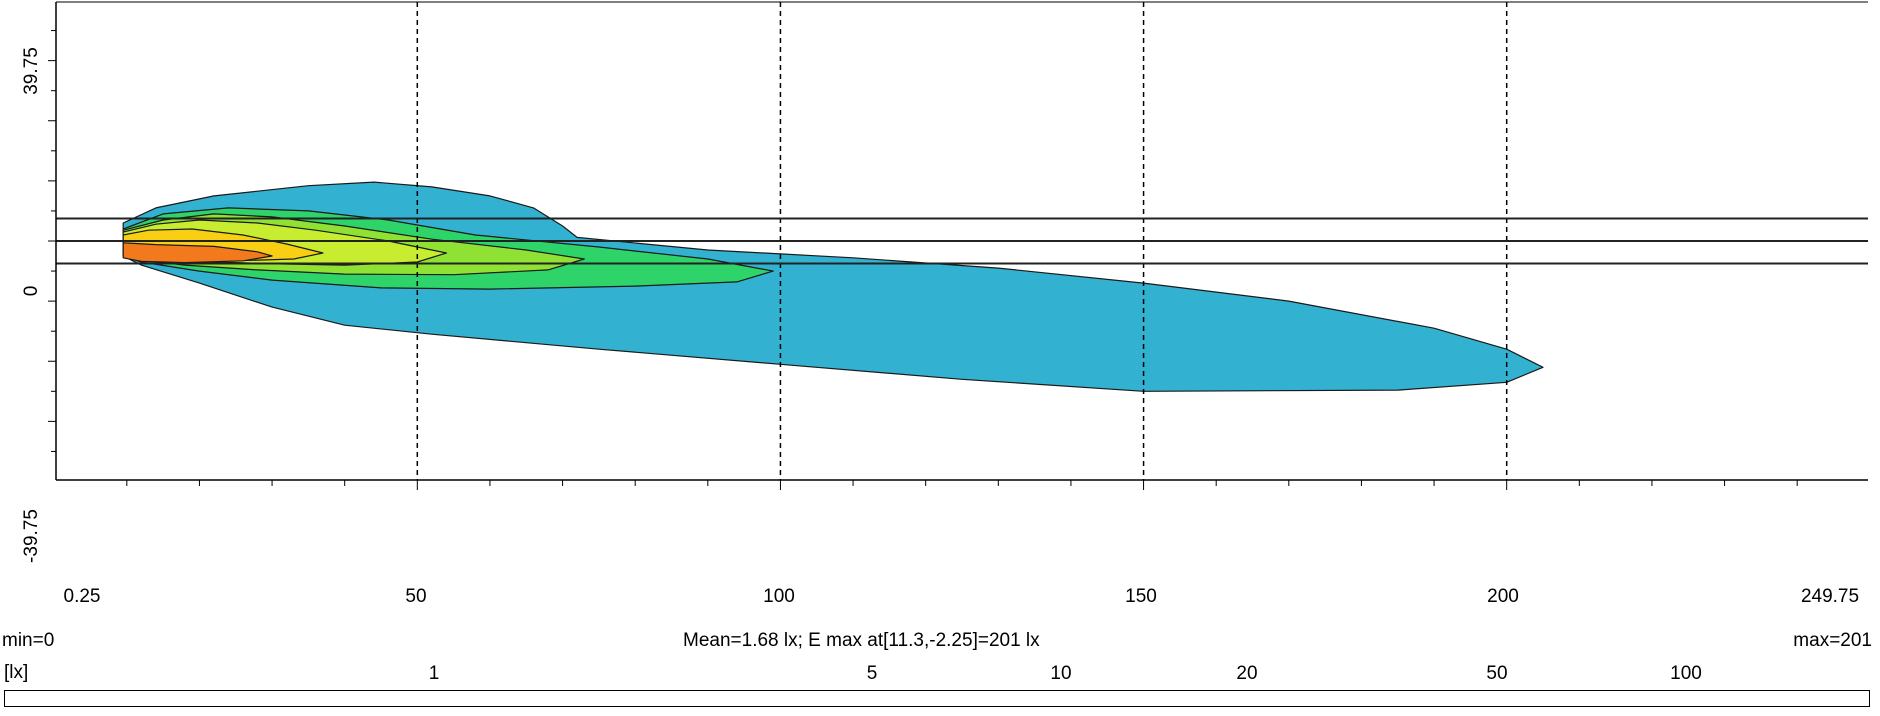 Image resolution: width=1880 pixels, height=716 pixels. What do you see at coordinates (416, 596) in the screenshot?
I see `x-tick-label-50: 50` at bounding box center [416, 596].